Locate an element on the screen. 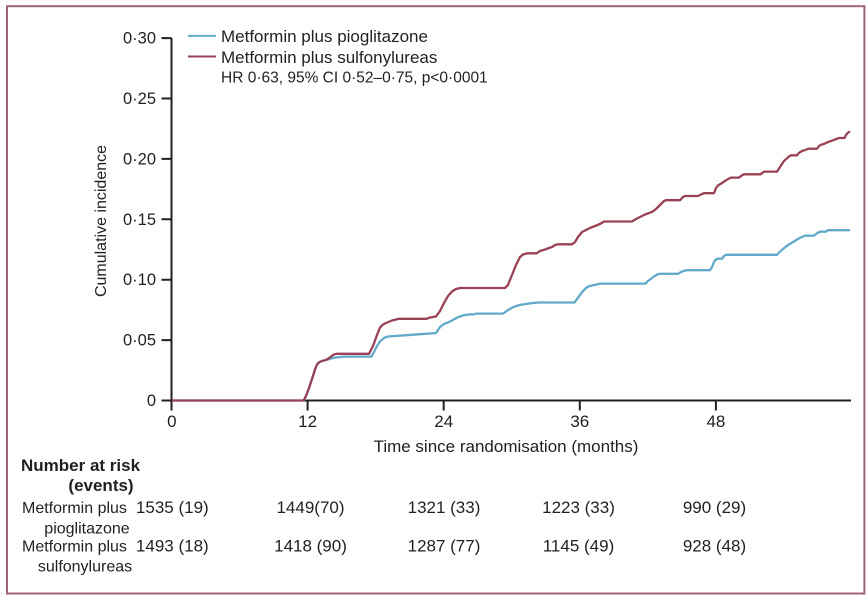 The image size is (868, 601). svg-text: 1535 (19) is located at coordinates (172, 507).